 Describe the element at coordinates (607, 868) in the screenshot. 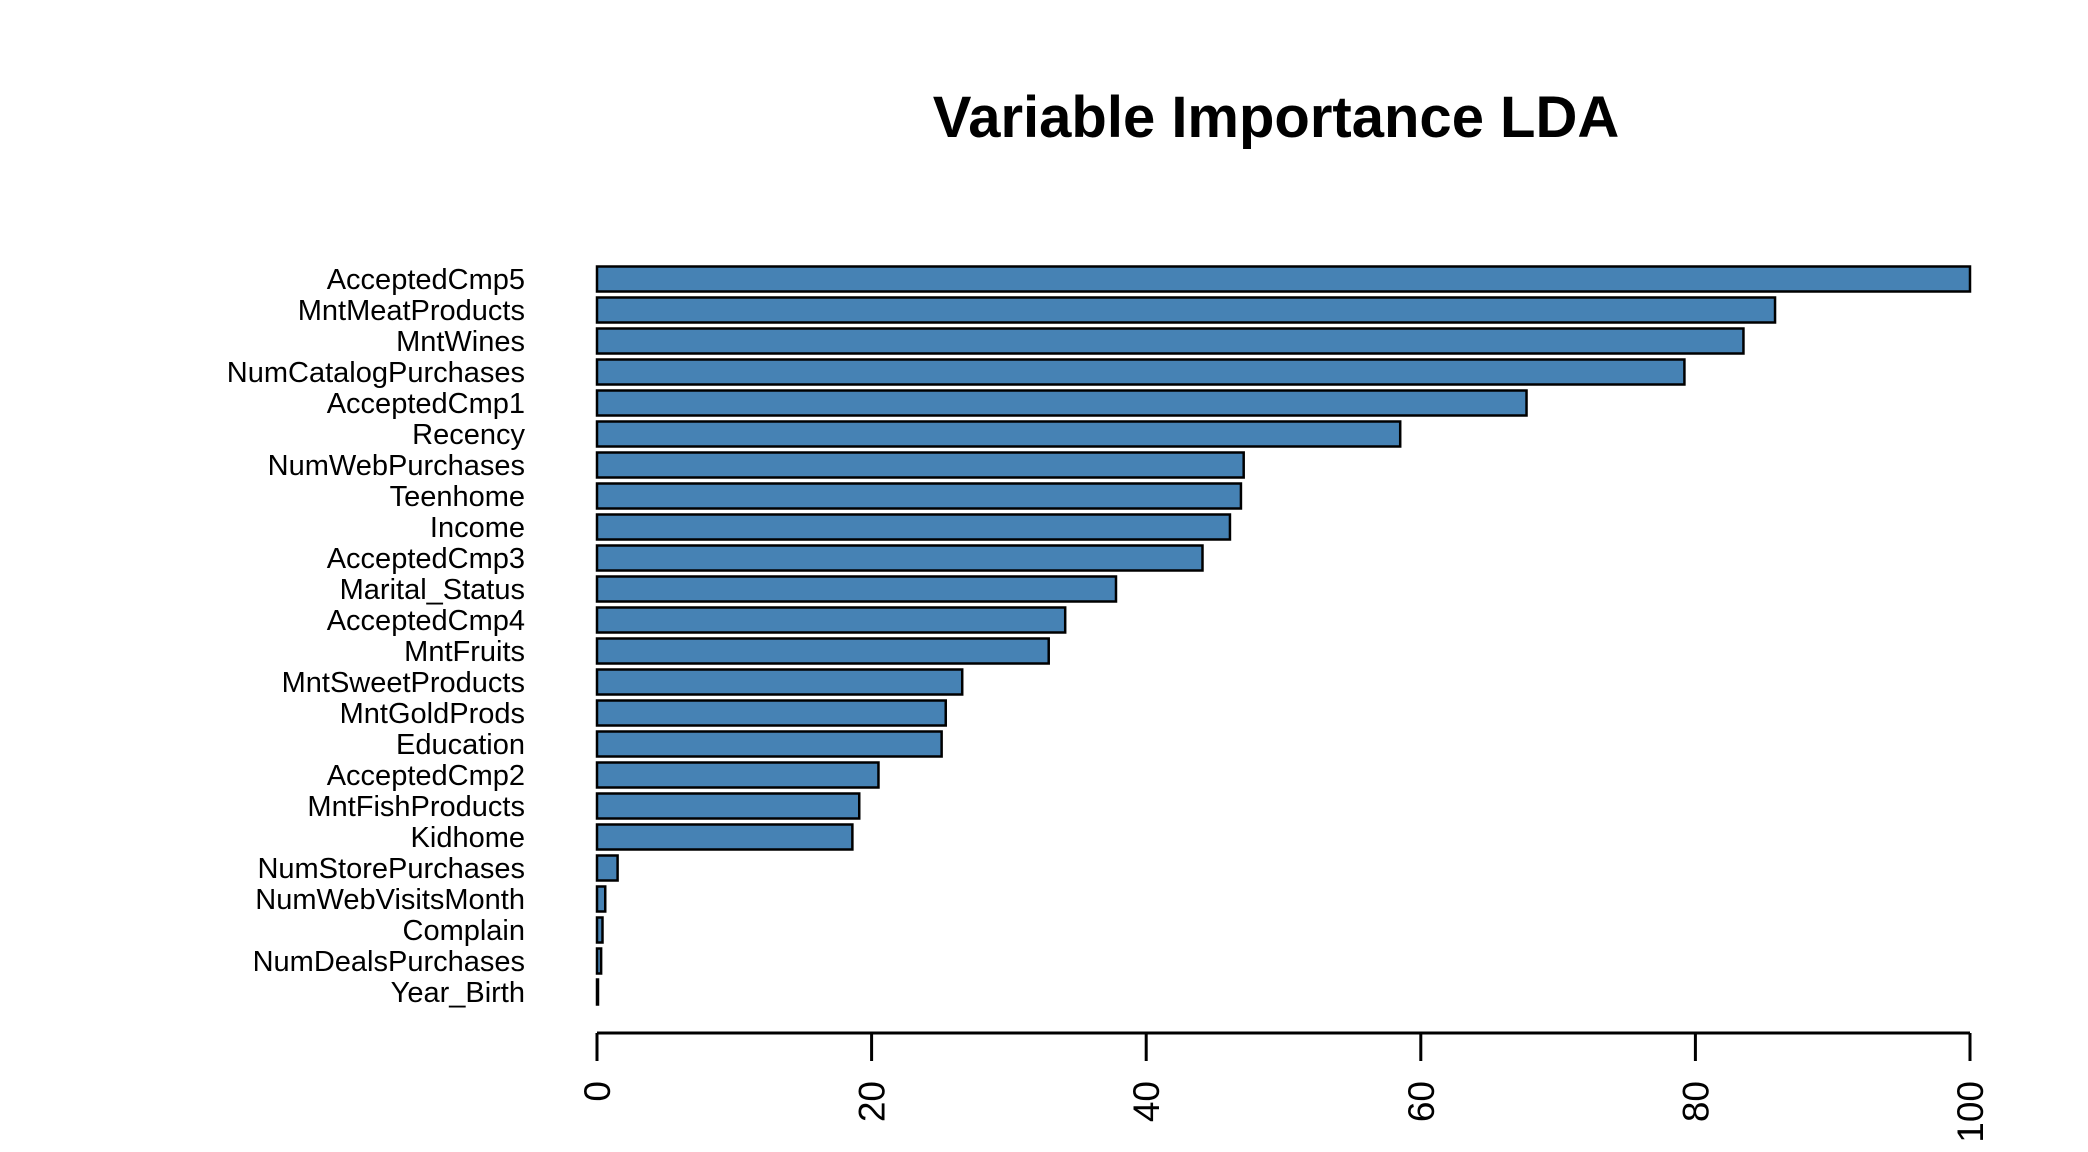

I see `bar-numstorepurchases` at that location.